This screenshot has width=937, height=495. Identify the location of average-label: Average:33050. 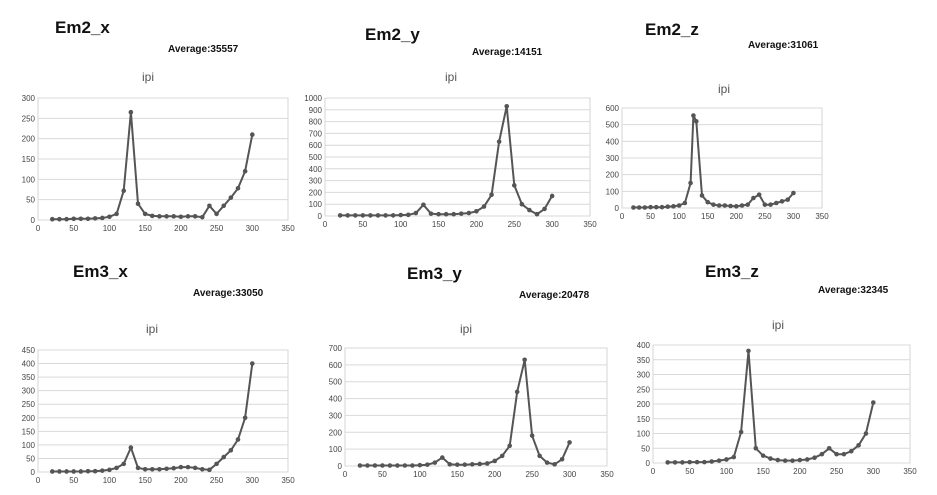
(228, 293).